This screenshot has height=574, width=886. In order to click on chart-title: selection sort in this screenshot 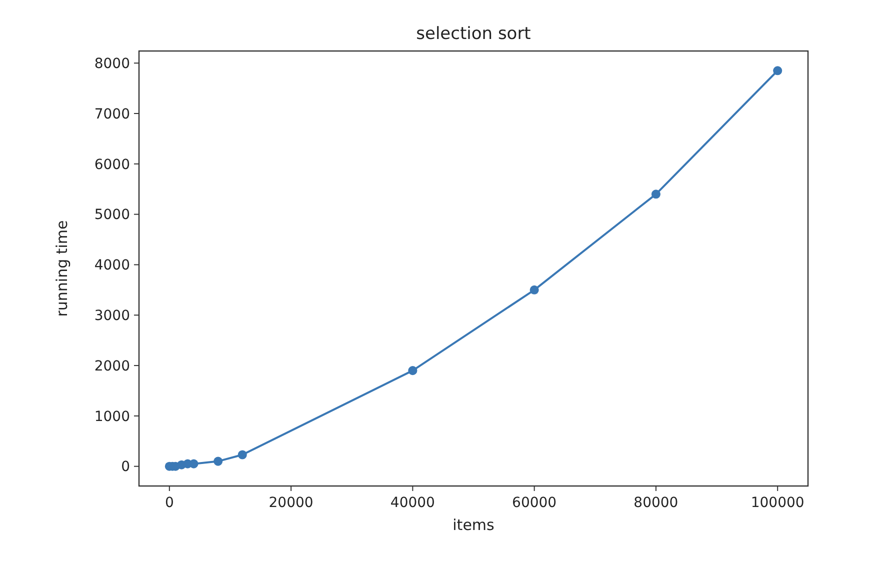, I will do `click(474, 34)`.